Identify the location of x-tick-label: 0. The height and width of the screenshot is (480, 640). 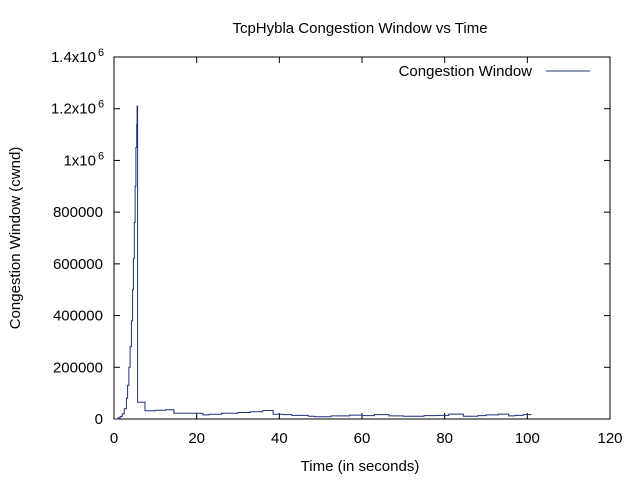
(114, 438).